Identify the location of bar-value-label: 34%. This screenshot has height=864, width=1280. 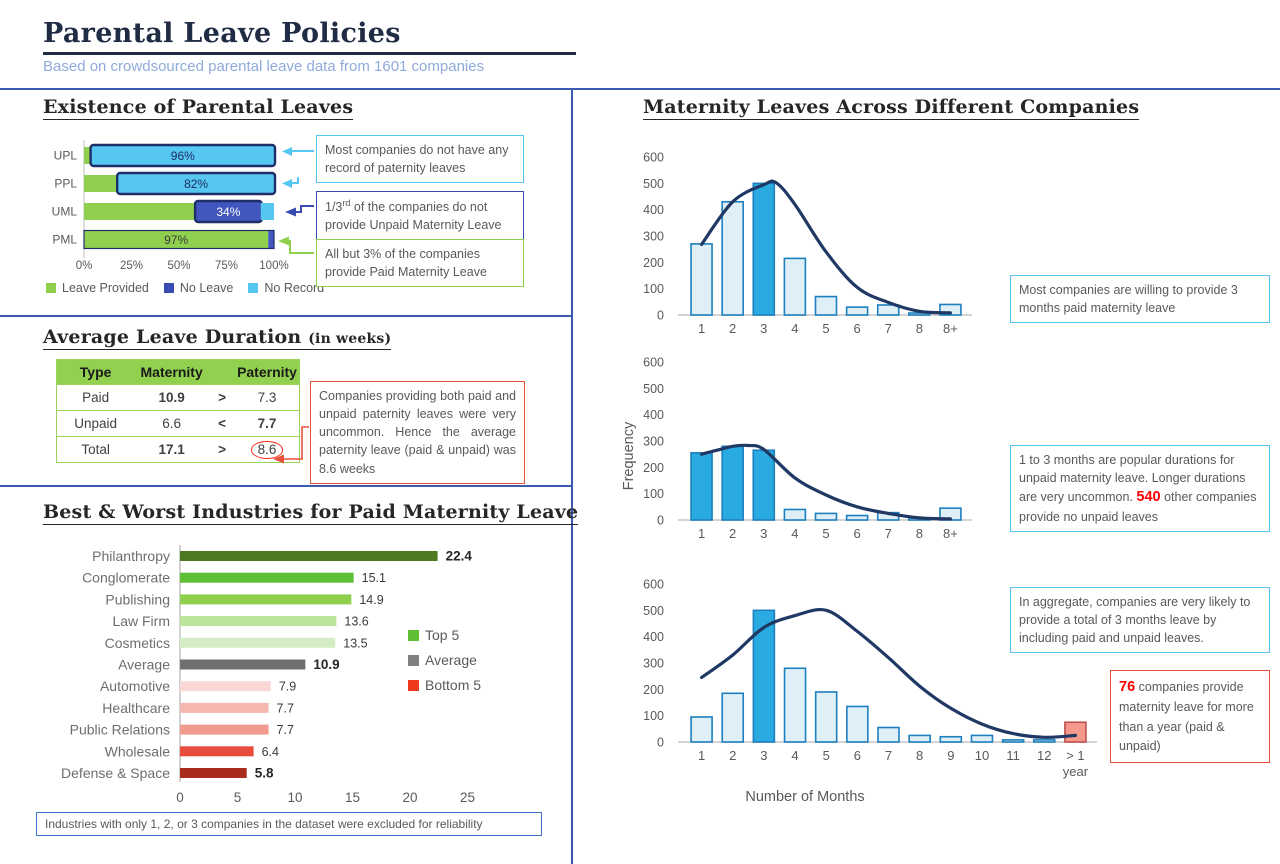
(228, 212).